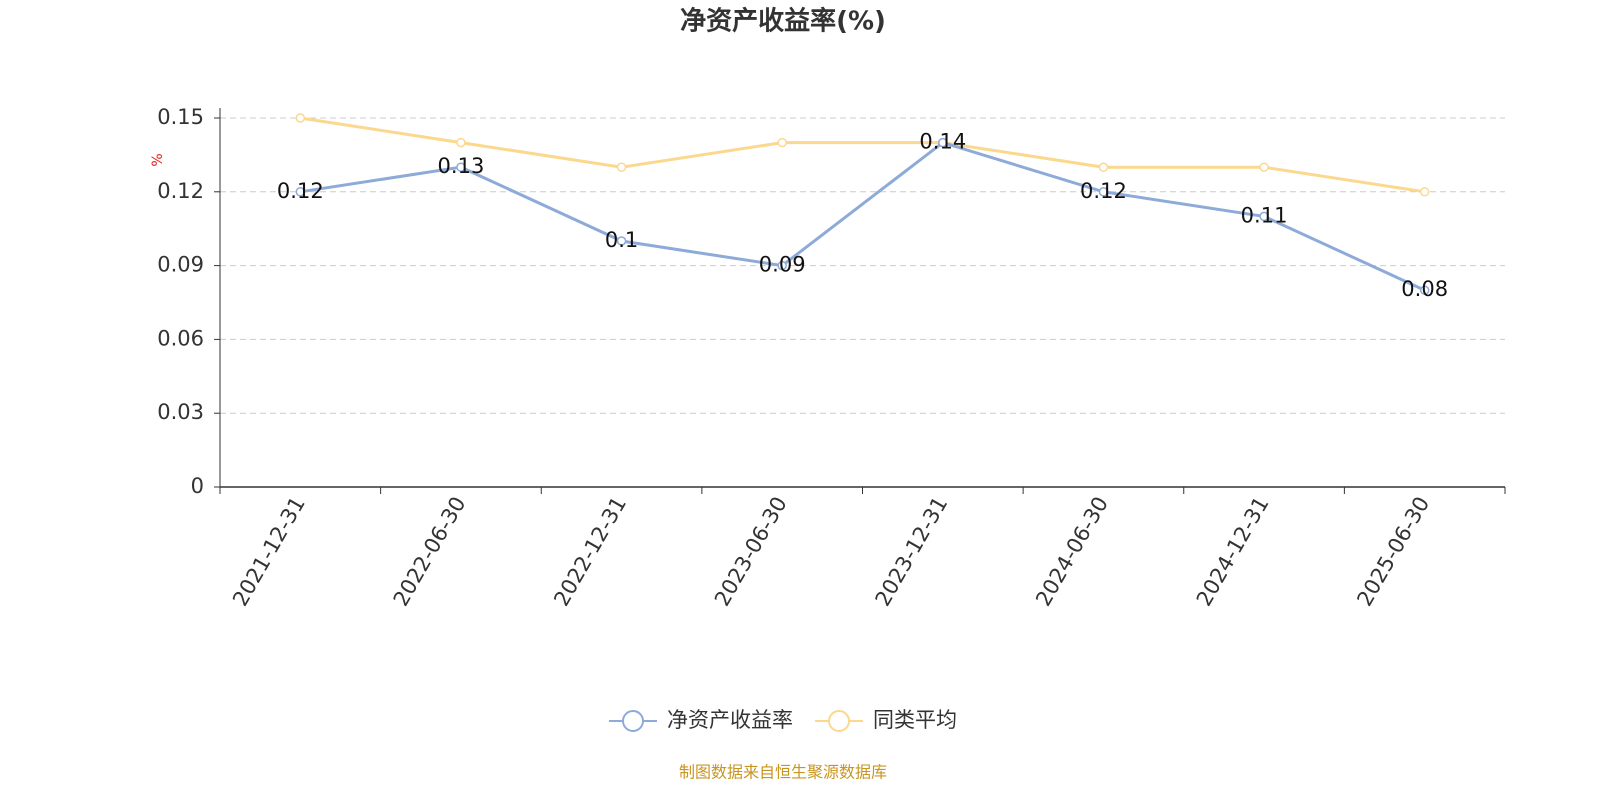 The width and height of the screenshot is (1600, 800). I want to click on x-tick-label: 2022-12-31, so click(590, 552).